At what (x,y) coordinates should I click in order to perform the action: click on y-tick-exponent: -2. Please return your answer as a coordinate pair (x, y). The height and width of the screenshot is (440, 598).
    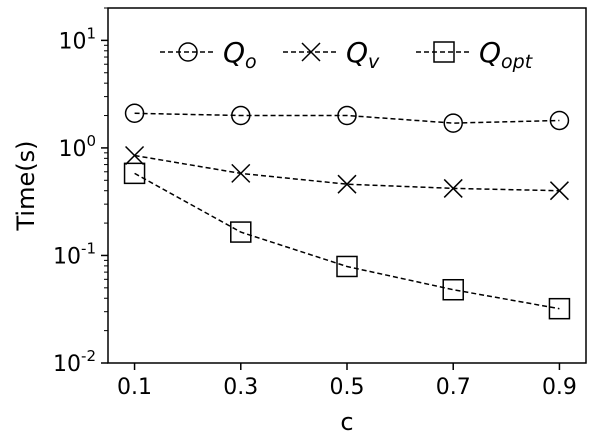
    Looking at the image, I should click on (88, 356).